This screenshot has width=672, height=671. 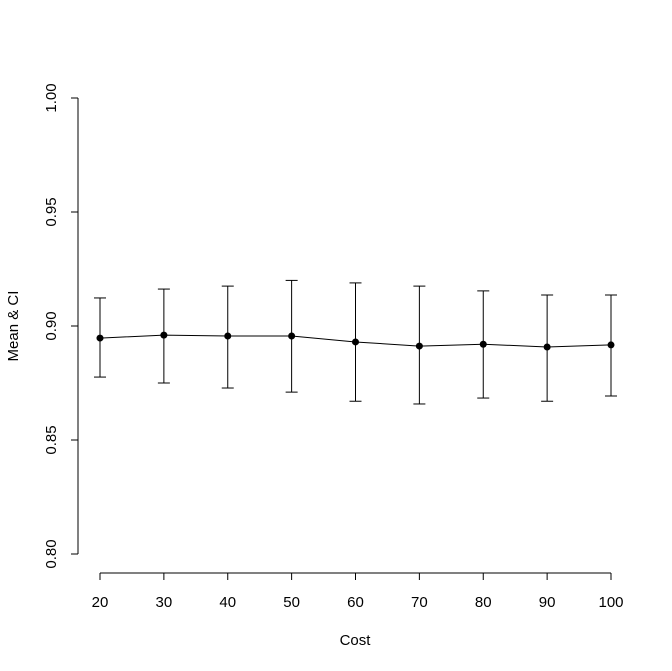 What do you see at coordinates (51, 439) in the screenshot?
I see `y-tick-label: 0.85` at bounding box center [51, 439].